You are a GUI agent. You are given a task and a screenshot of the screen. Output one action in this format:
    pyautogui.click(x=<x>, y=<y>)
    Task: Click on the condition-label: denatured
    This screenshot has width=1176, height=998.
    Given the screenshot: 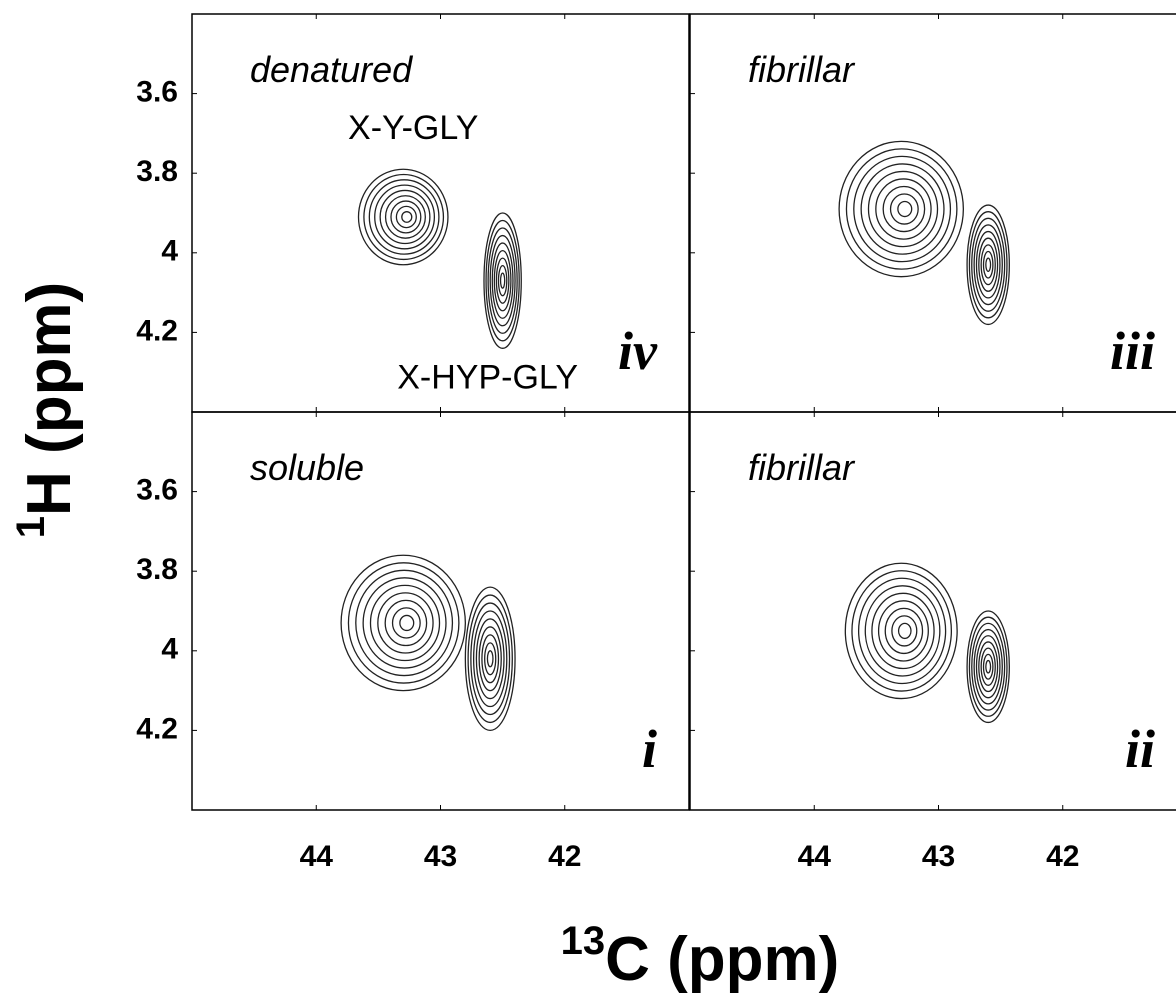 What is the action you would take?
    pyautogui.click(x=331, y=69)
    